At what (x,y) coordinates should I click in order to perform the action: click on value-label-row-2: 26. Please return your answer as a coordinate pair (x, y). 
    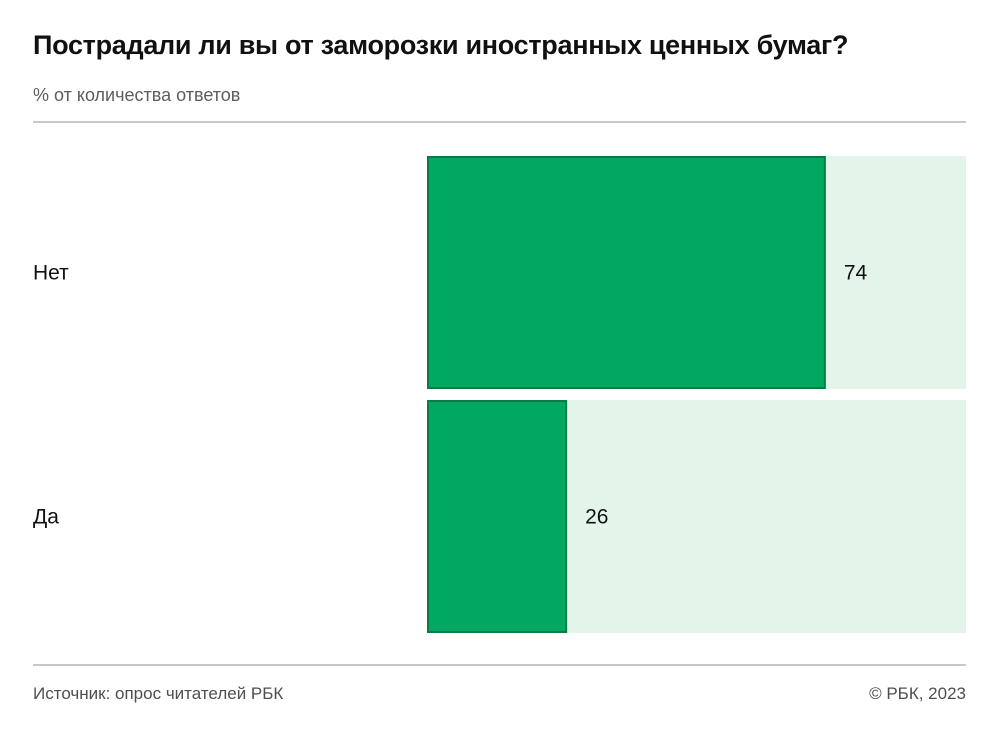
    Looking at the image, I should click on (596, 517).